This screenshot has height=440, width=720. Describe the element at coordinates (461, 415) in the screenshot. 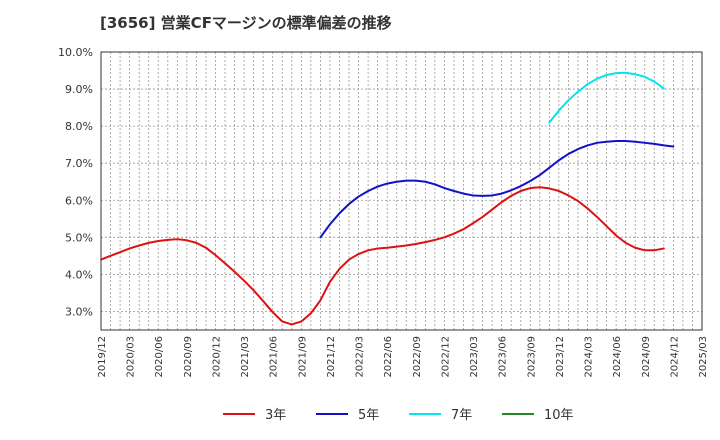

I see `legend-label: 7年` at that location.